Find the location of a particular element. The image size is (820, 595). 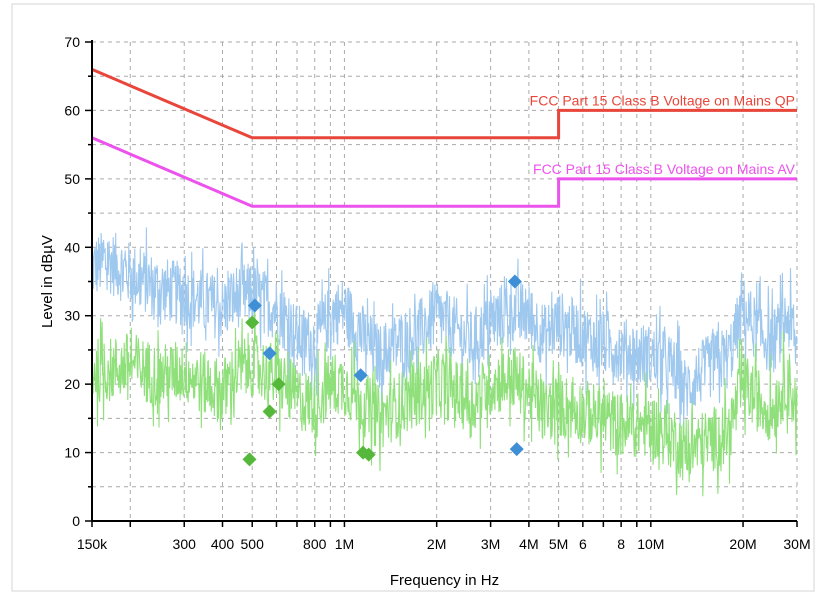

x-tick-label: 10M is located at coordinates (650, 544).